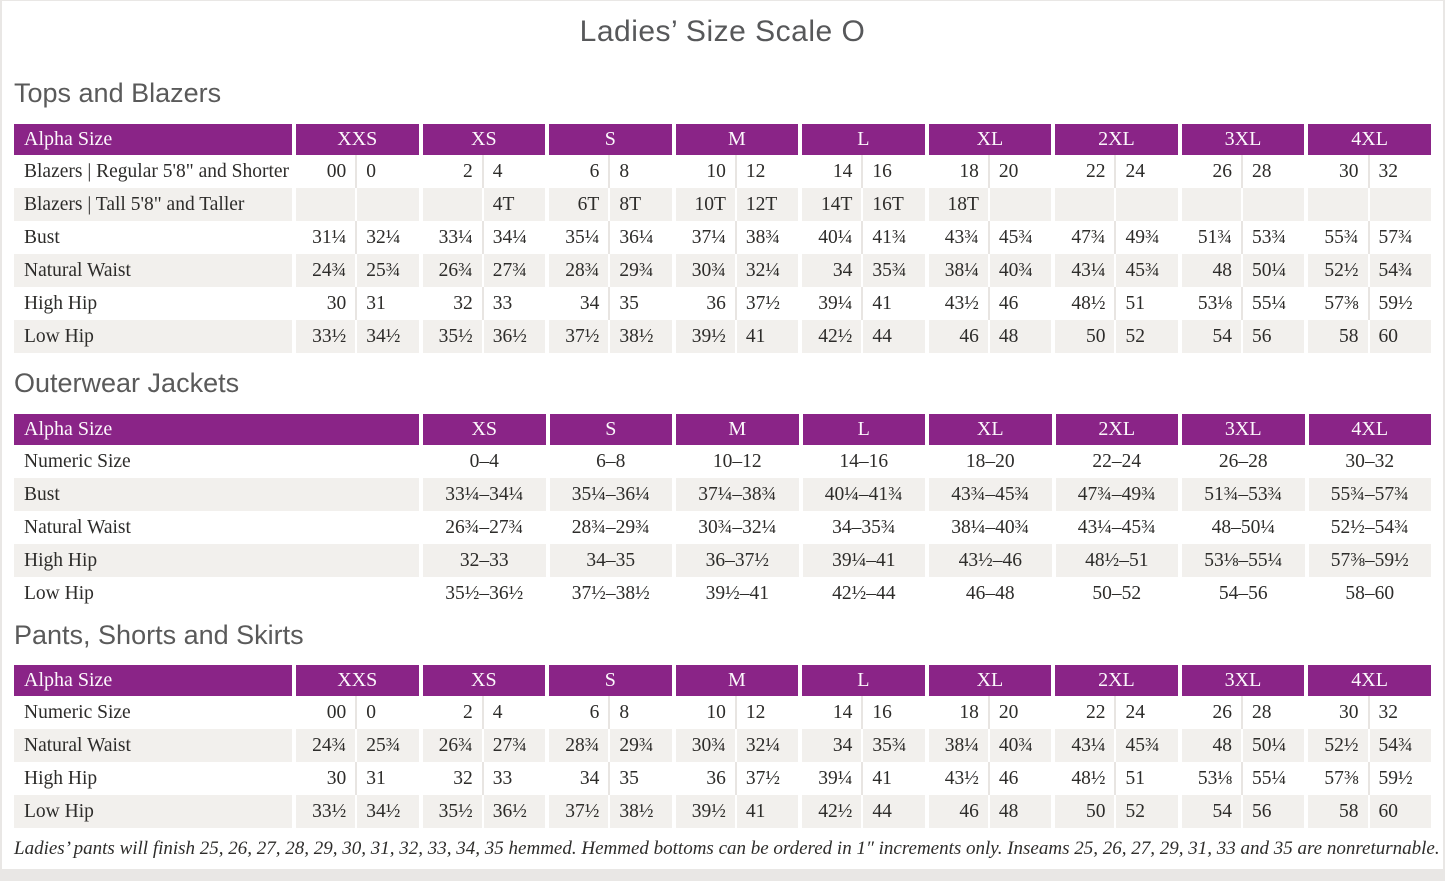  I want to click on value-cell: 58, so click(1336, 336).